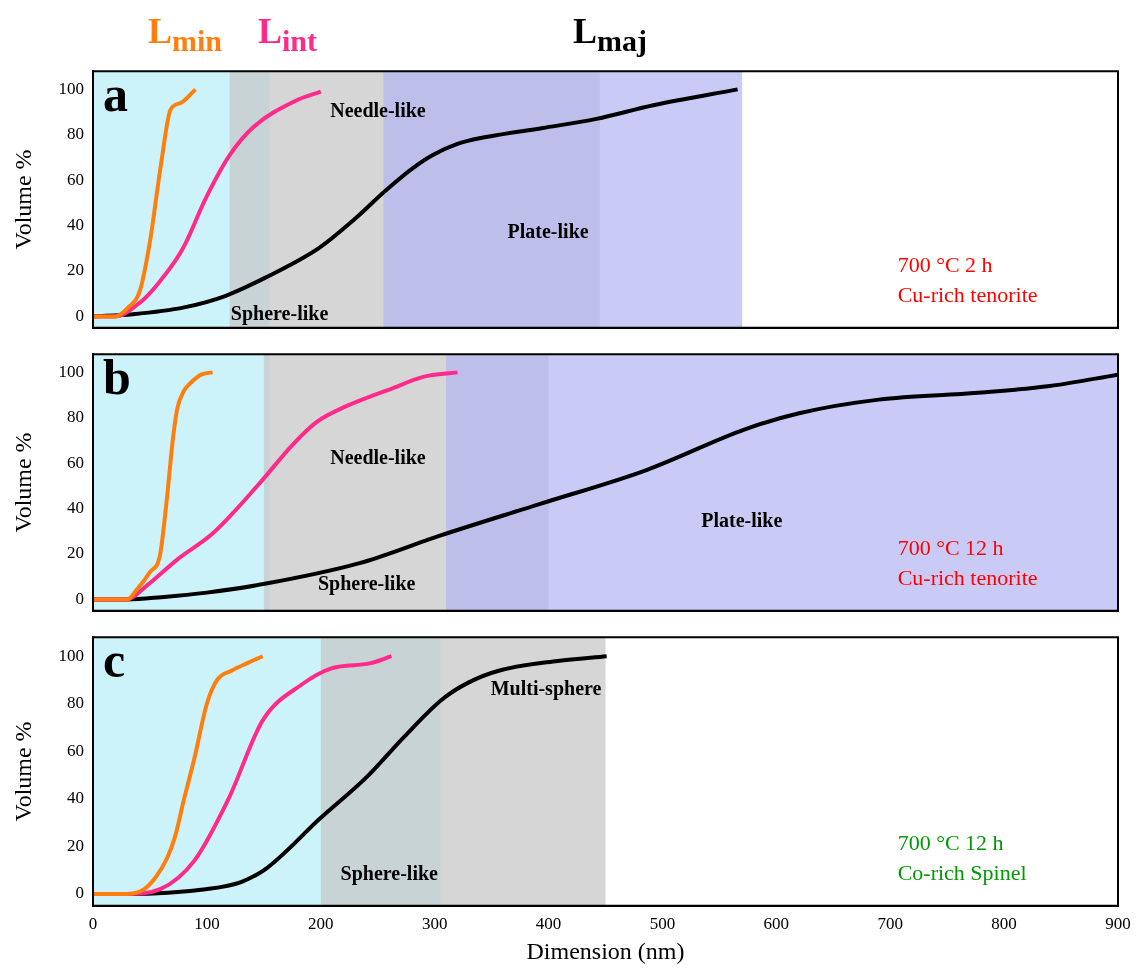 This screenshot has width=1142, height=973. What do you see at coordinates (114, 660) in the screenshot?
I see `chart-title: c` at bounding box center [114, 660].